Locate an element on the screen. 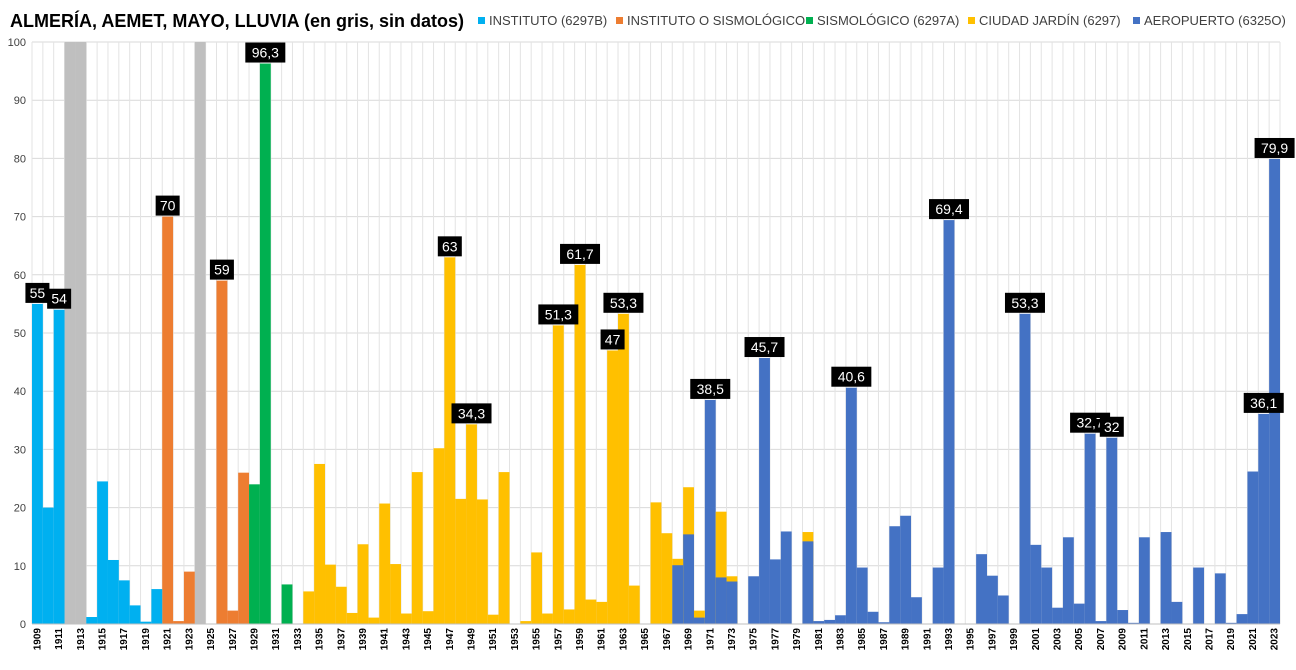  data-label-text: 32 is located at coordinates (1112, 427).